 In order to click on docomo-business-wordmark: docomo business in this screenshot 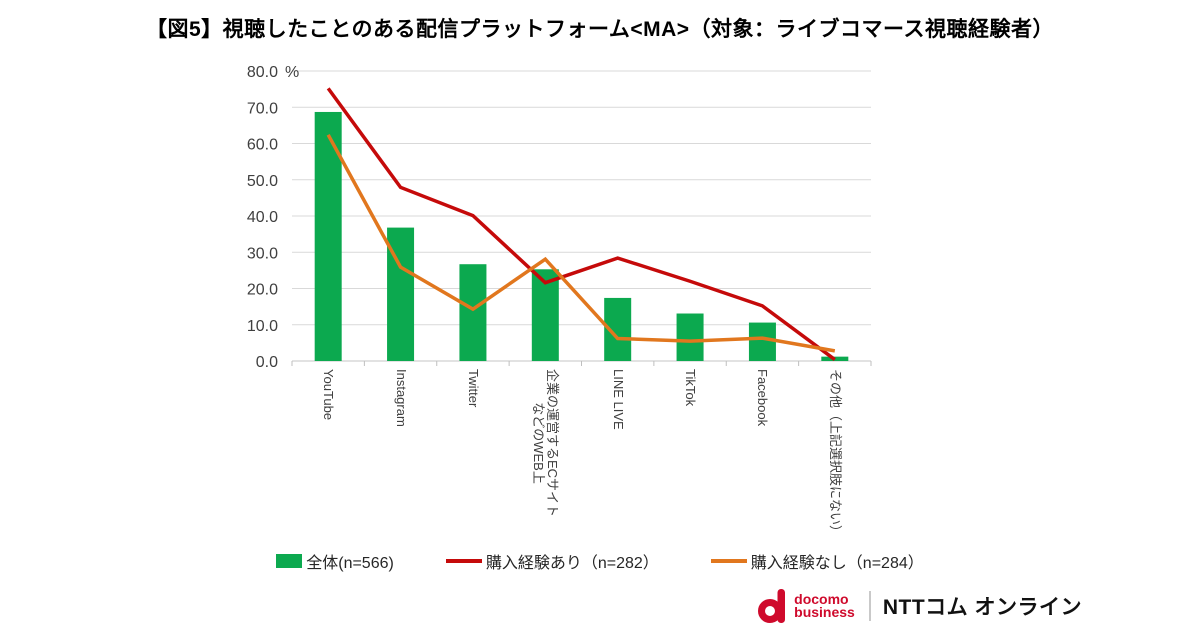, I will do `click(824, 605)`.